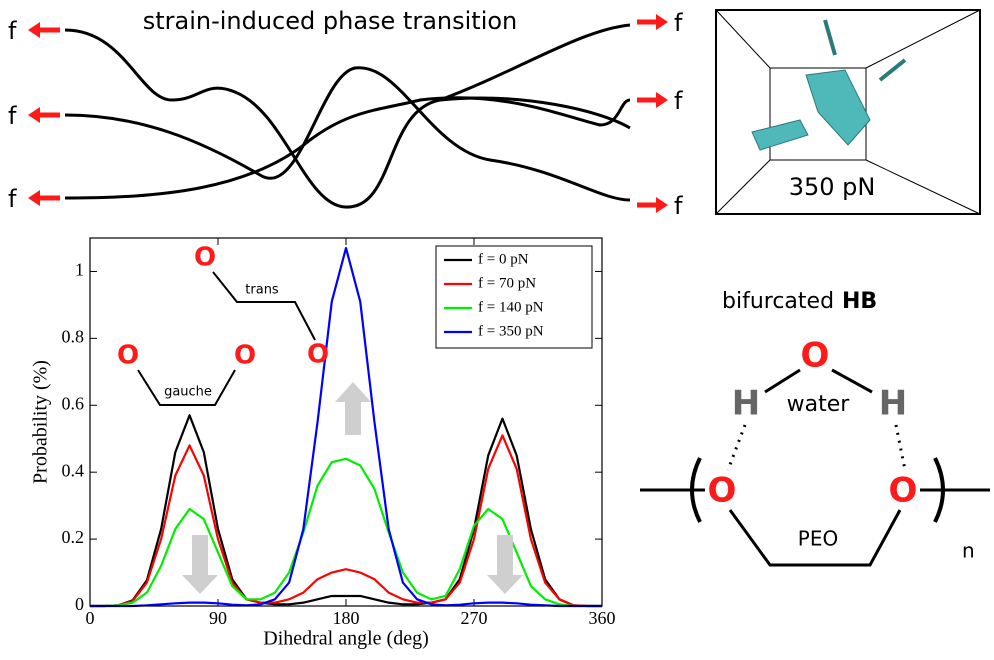 The image size is (994, 660). What do you see at coordinates (330, 21) in the screenshot?
I see `panel-title: strain-induced phase transition` at bounding box center [330, 21].